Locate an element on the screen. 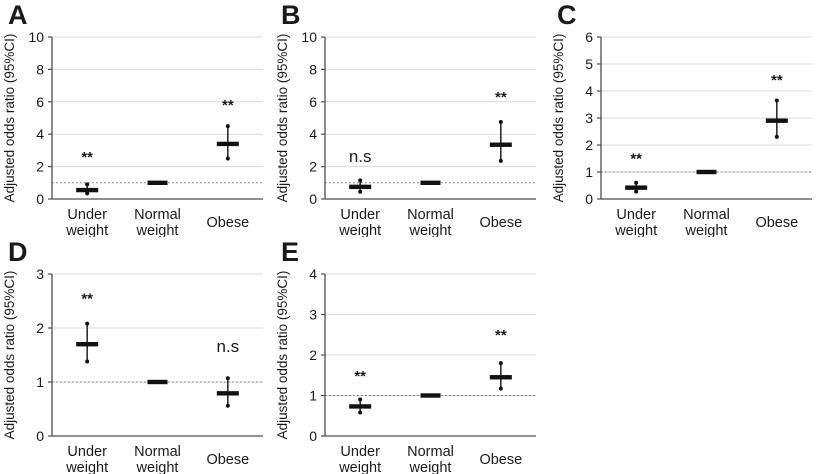  axes: 0 1 2 3 is located at coordinates (149, 355).